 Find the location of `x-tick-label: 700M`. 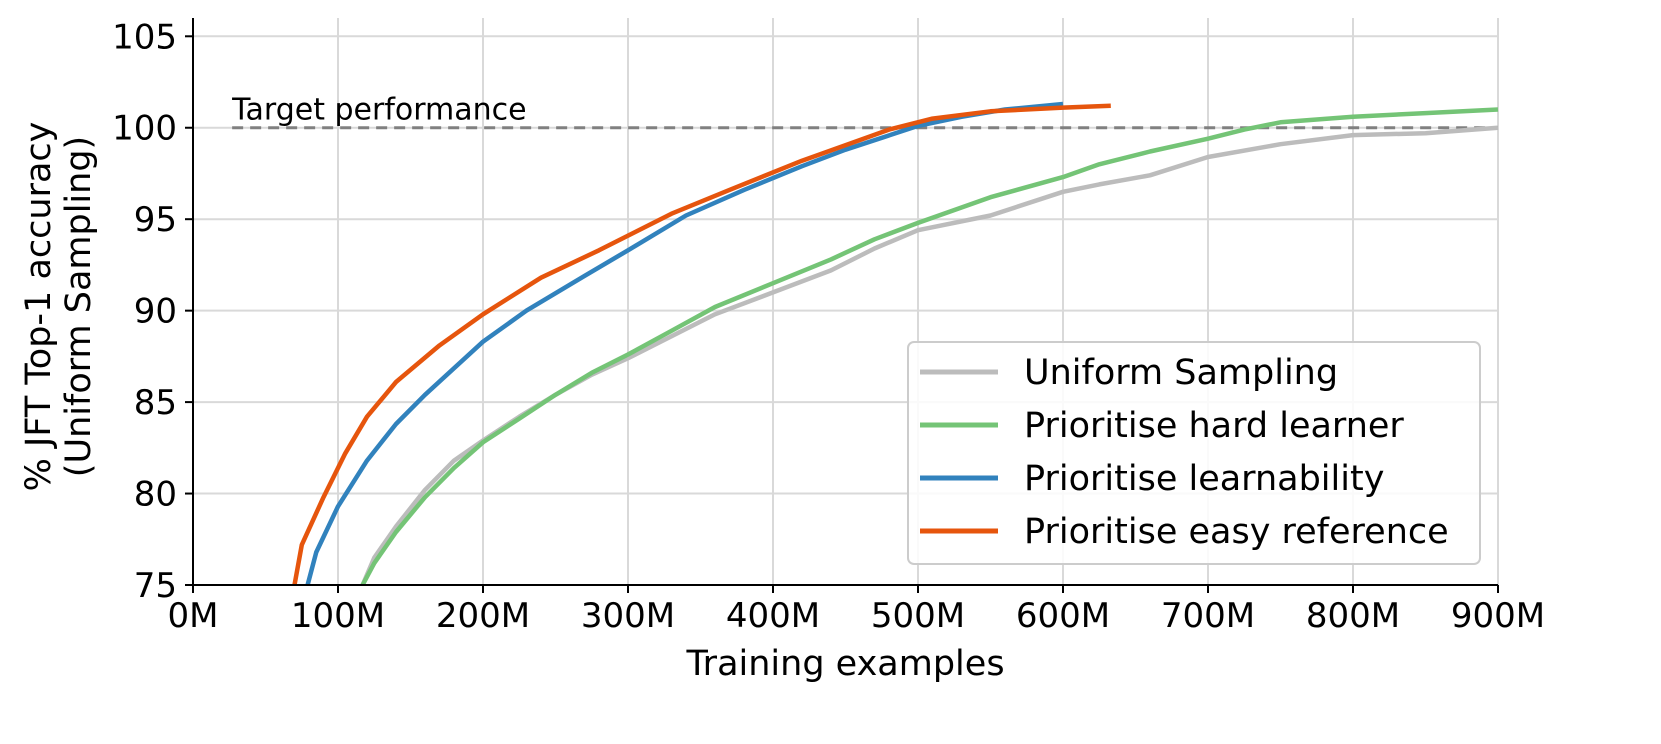

x-tick-label: 700M is located at coordinates (1208, 616).